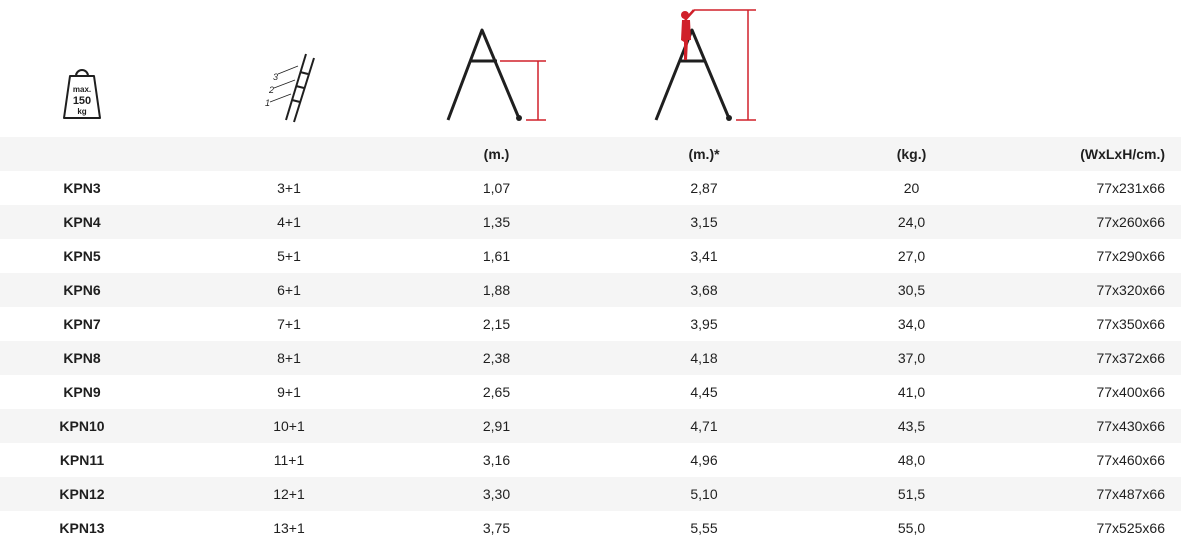 This screenshot has width=1181, height=555. Describe the element at coordinates (590, 188) in the screenshot. I see `table-row: KPN3 3+1 1,07 2,87 20 77x231x66` at that location.